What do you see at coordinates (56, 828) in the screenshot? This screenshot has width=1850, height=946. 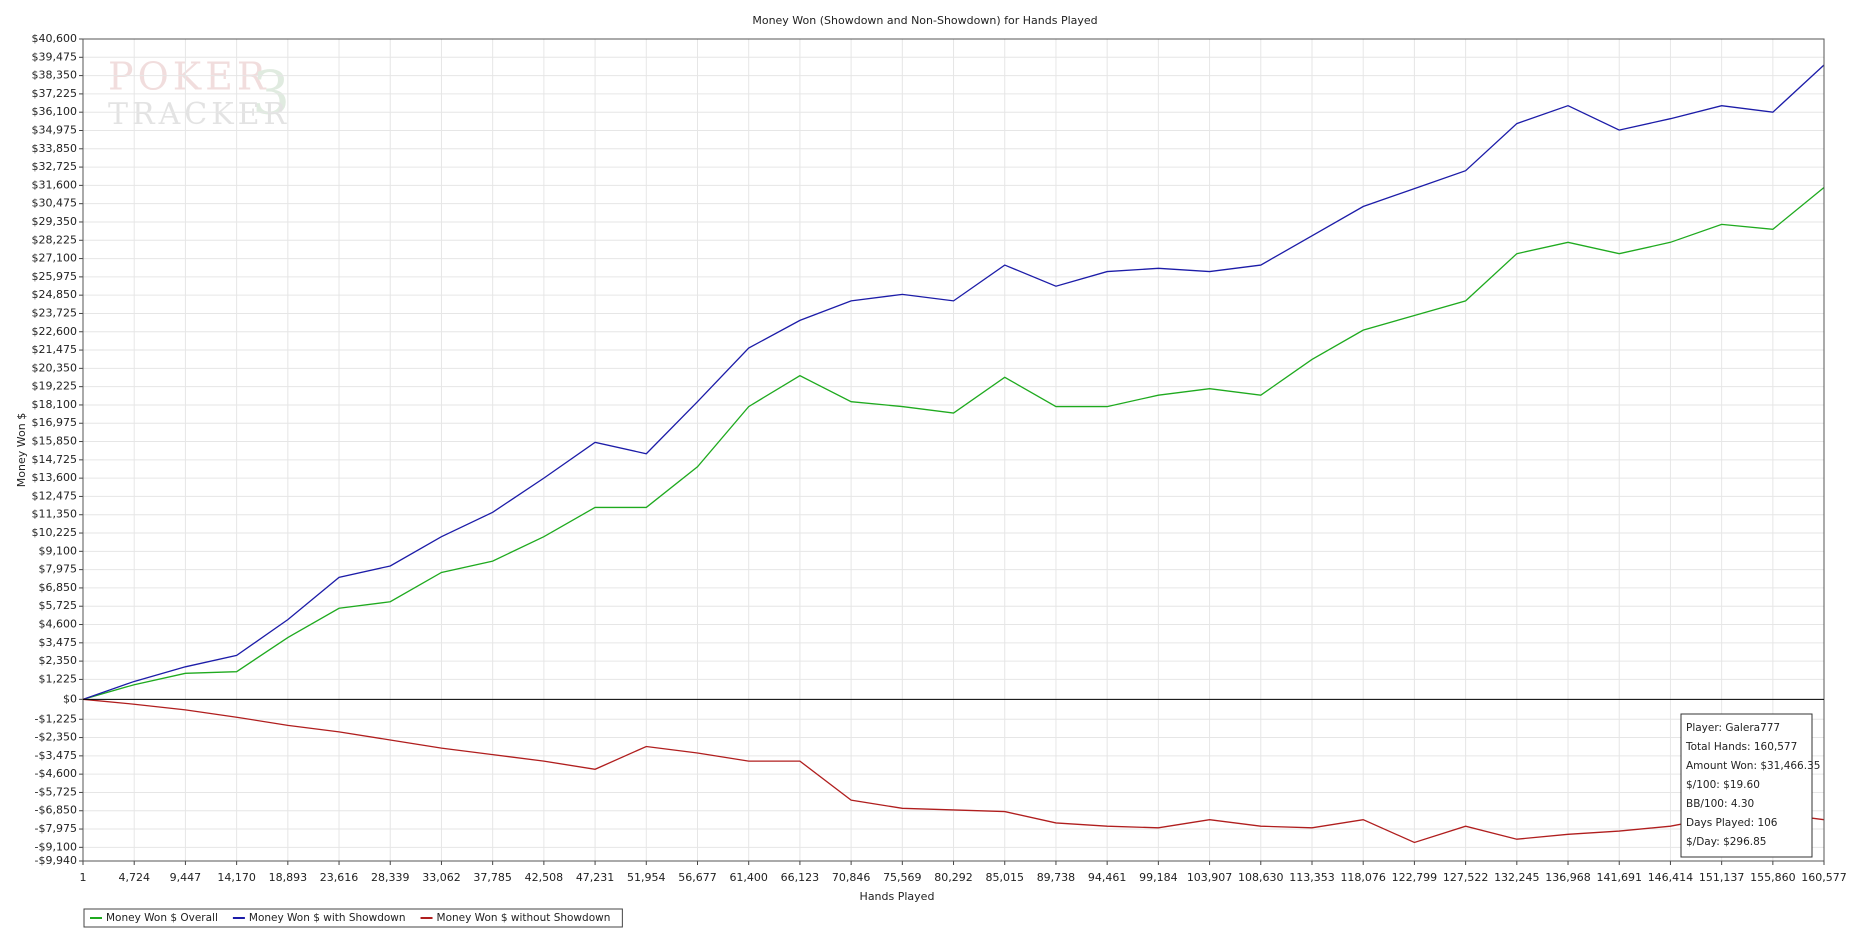 I see `y-tick-label: -$7,975` at bounding box center [56, 828].